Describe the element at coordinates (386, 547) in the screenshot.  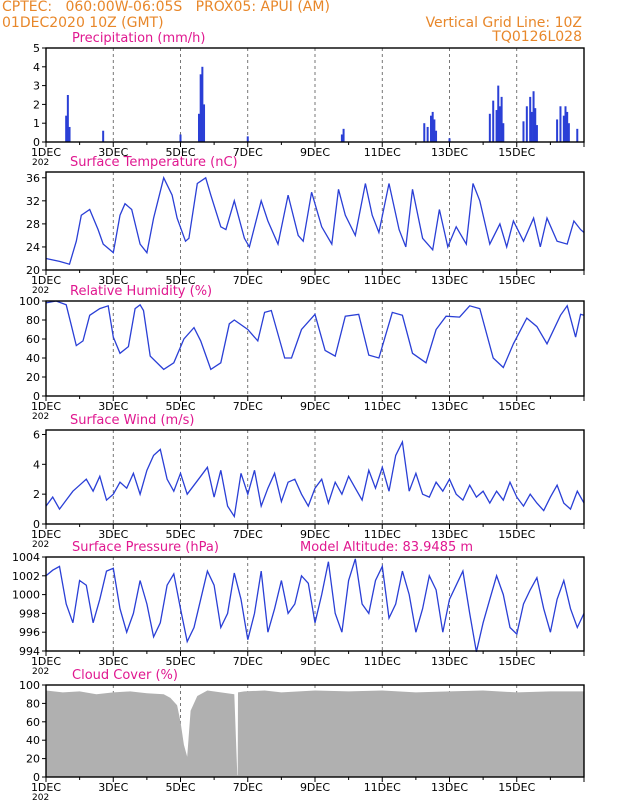
I see `model-altitude-note: Model Altitude: 83.9485 m` at that location.